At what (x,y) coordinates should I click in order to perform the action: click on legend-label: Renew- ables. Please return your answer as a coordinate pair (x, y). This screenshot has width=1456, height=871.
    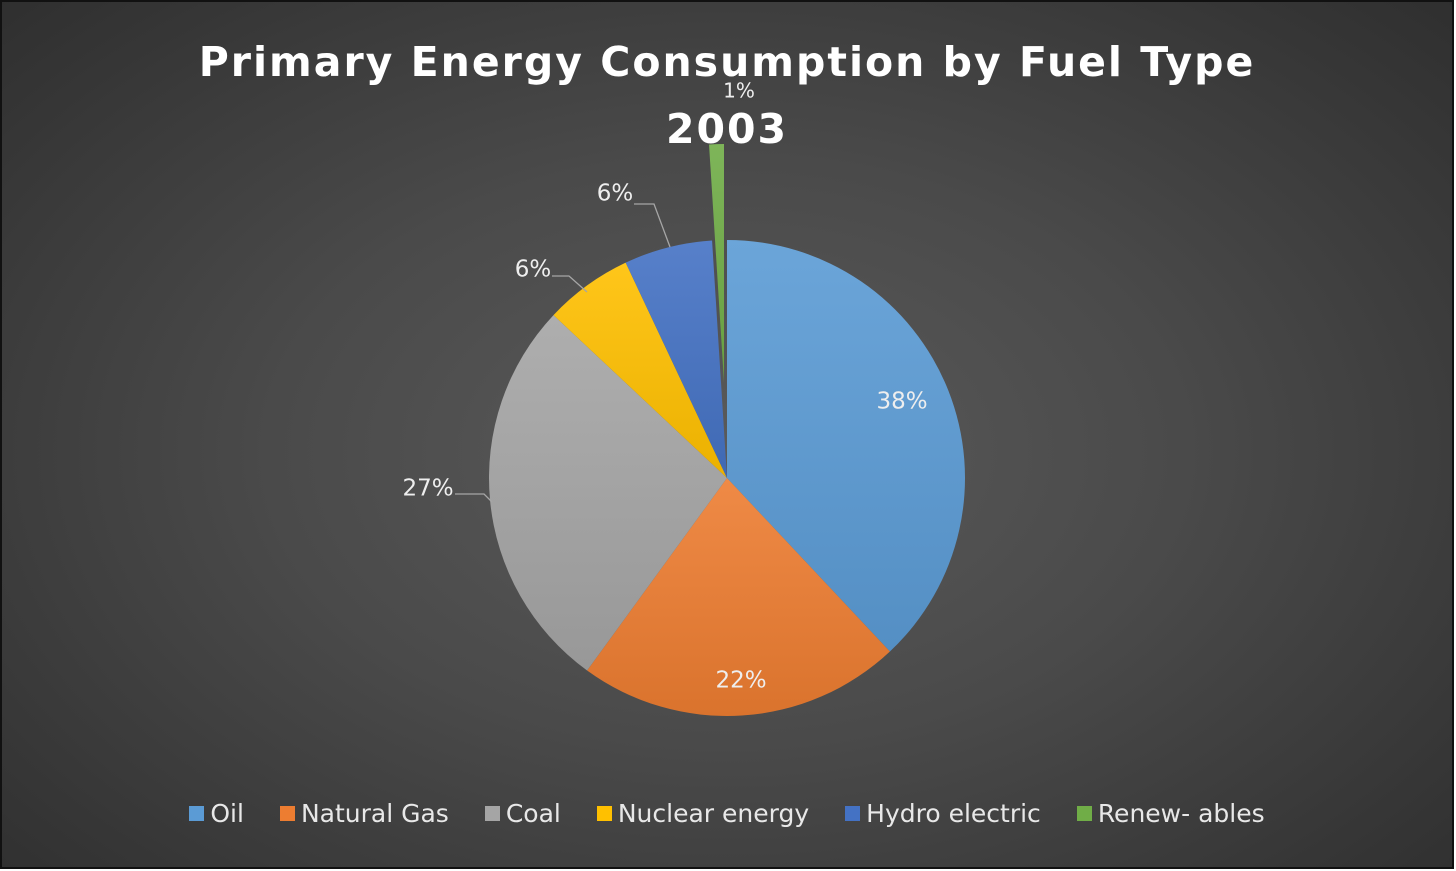
    Looking at the image, I should click on (1181, 813).